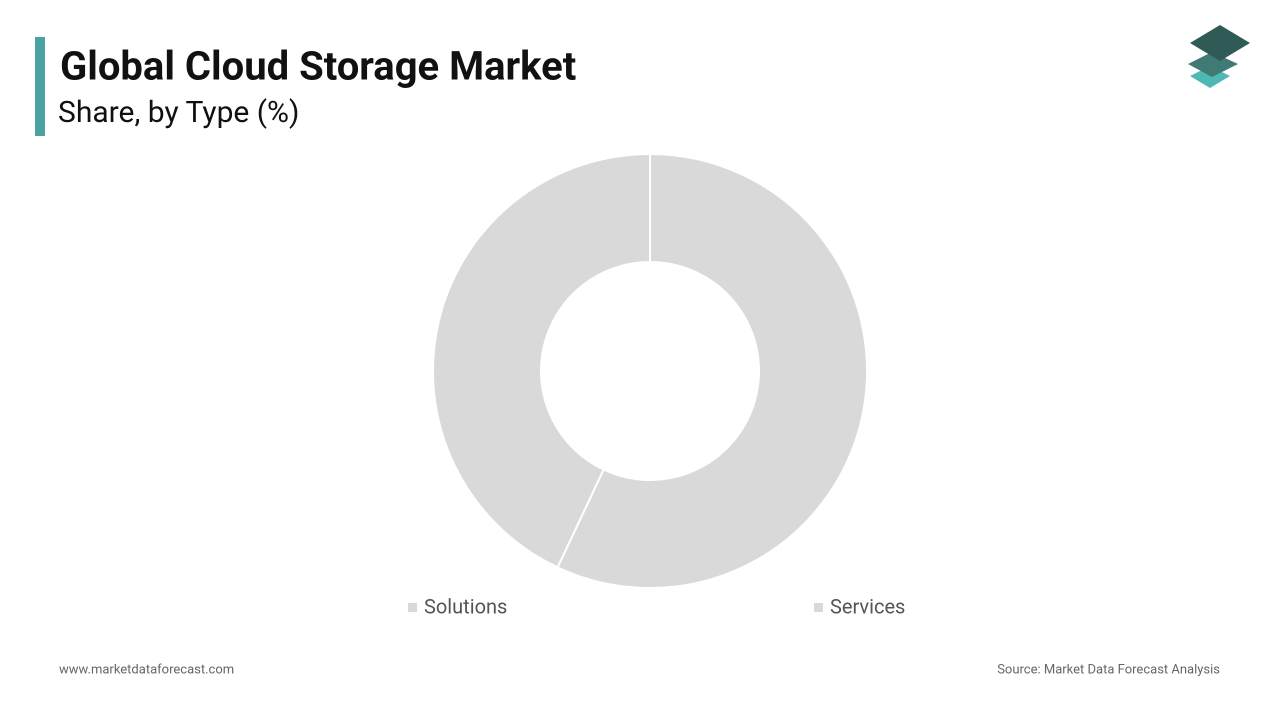 Image resolution: width=1280 pixels, height=720 pixels. What do you see at coordinates (40, 86) in the screenshot?
I see `title-accent` at bounding box center [40, 86].